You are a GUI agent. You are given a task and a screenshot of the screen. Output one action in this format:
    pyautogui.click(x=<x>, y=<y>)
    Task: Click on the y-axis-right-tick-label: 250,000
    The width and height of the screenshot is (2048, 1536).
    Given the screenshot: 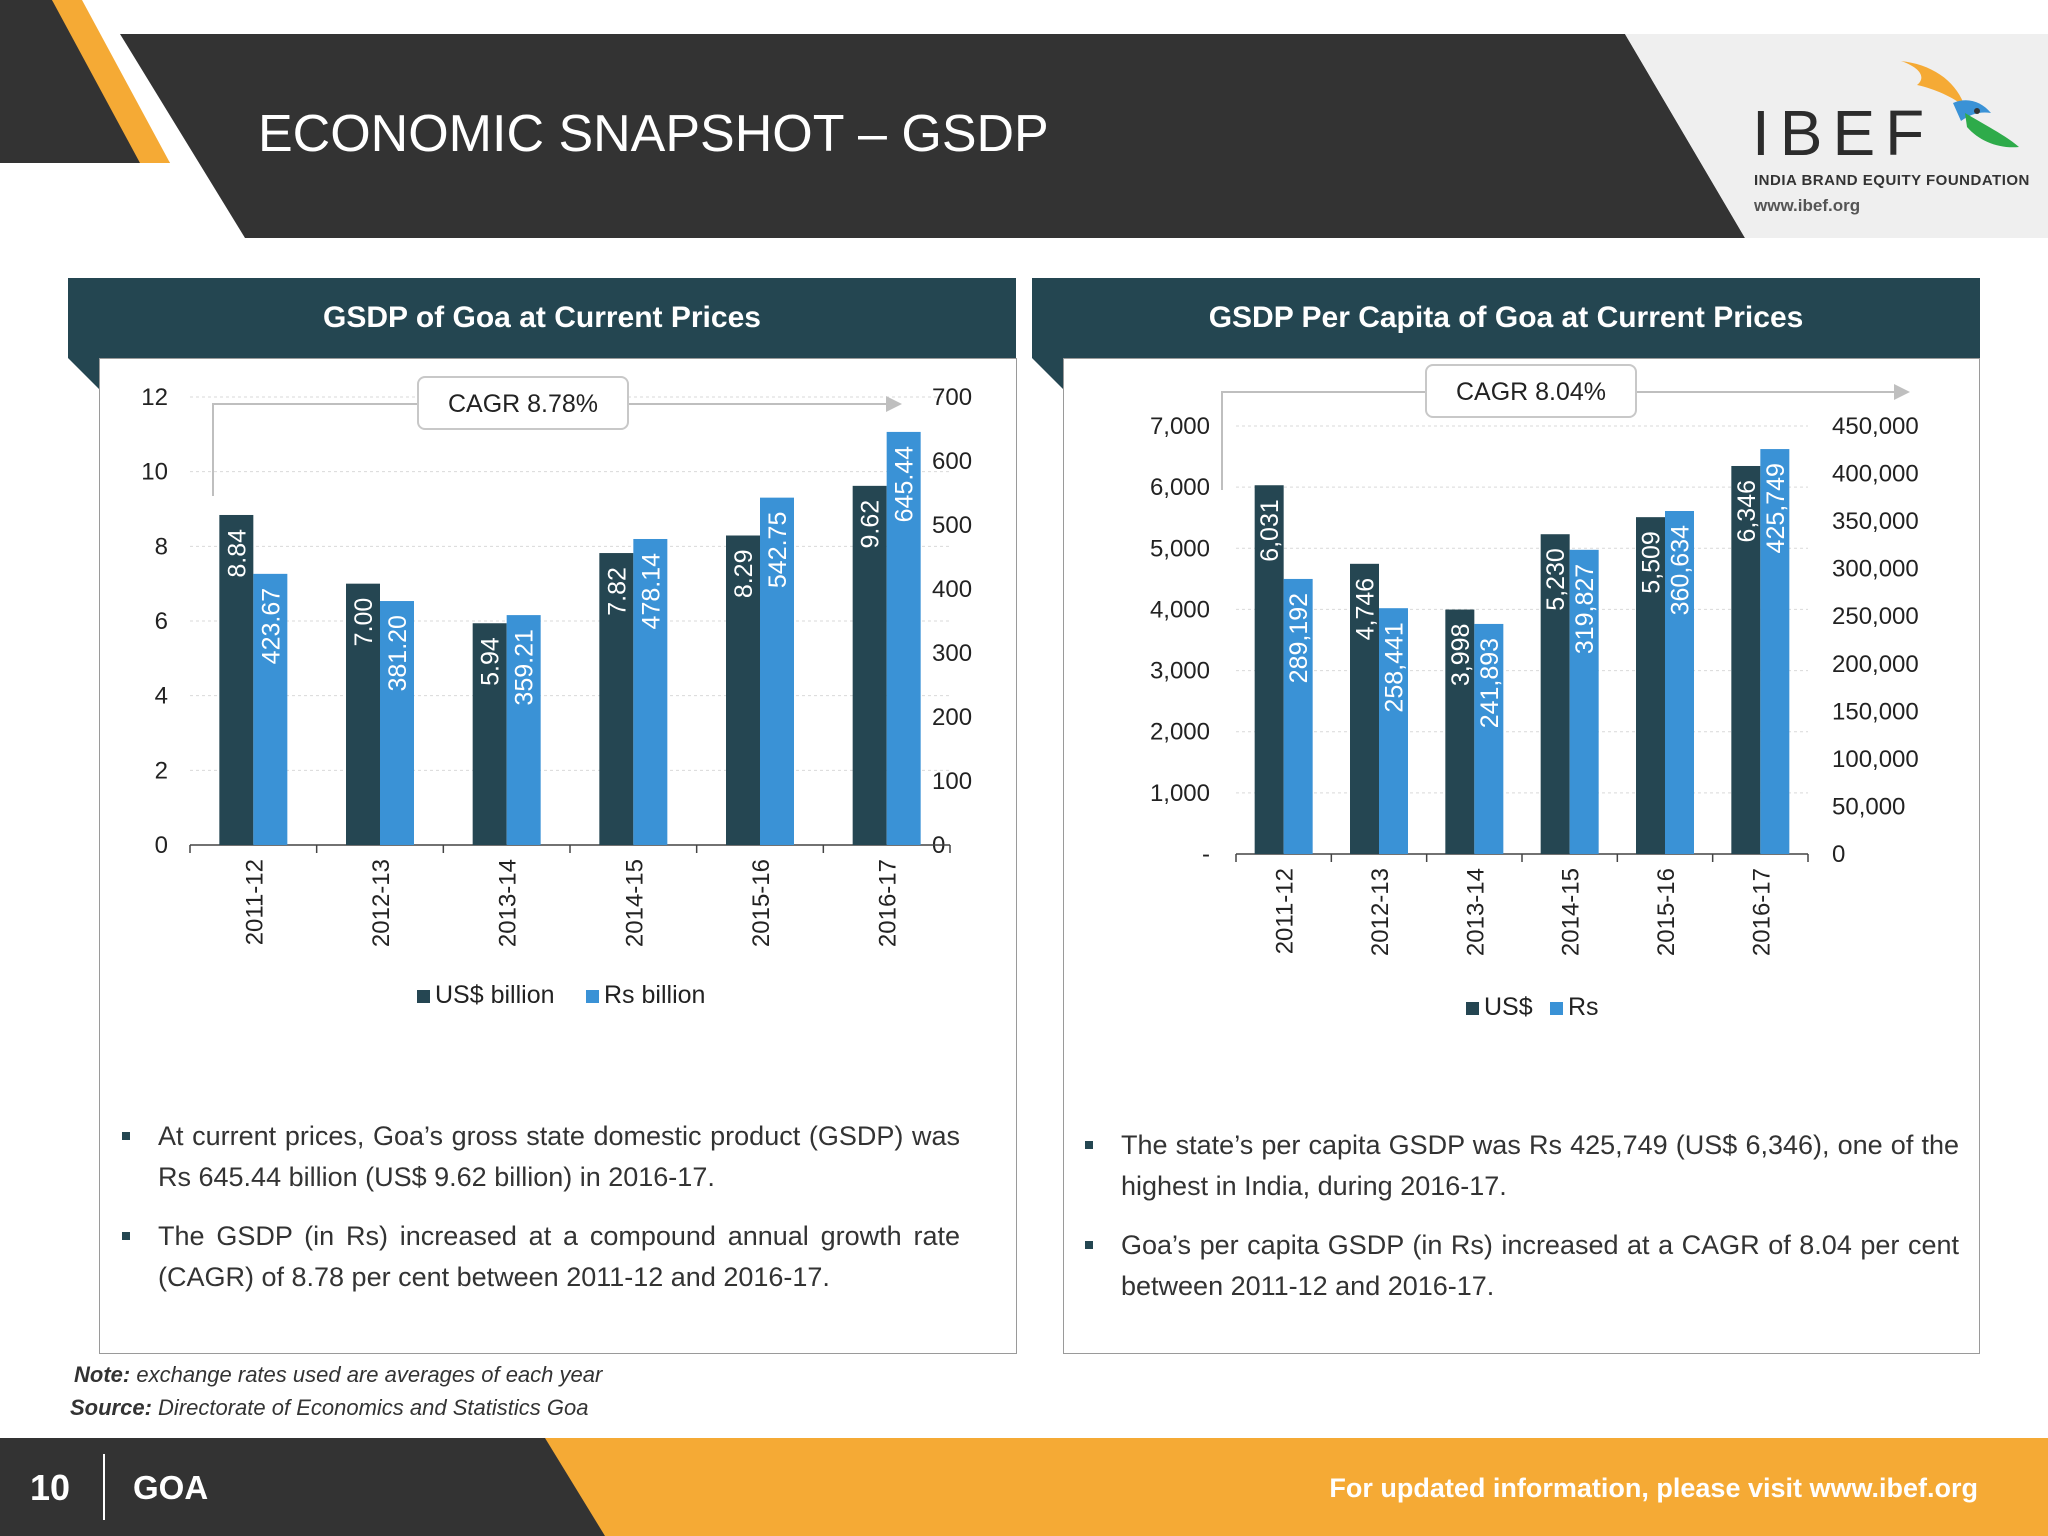 What is the action you would take?
    pyautogui.click(x=1875, y=616)
    